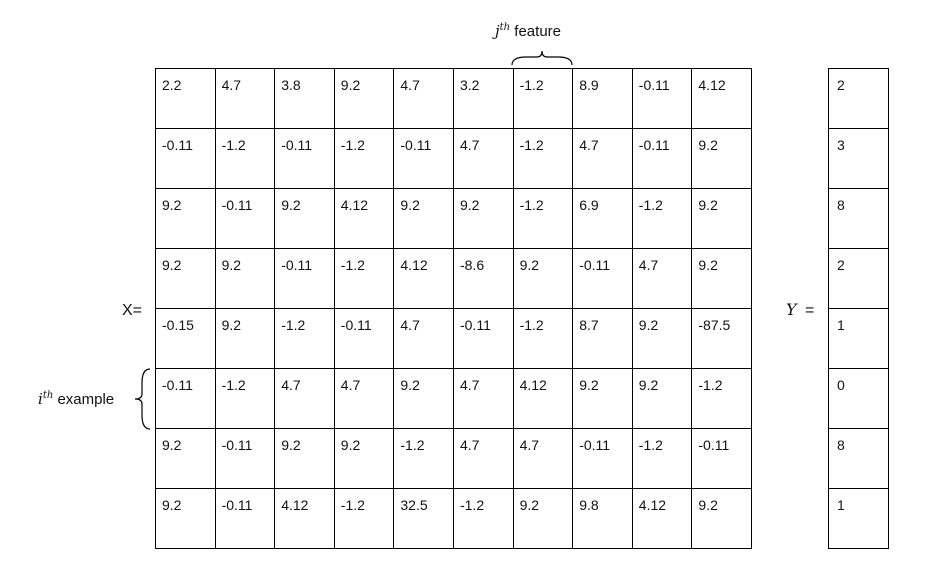 This screenshot has width=943, height=580. Describe the element at coordinates (132, 310) in the screenshot. I see `x-label: X=` at that location.